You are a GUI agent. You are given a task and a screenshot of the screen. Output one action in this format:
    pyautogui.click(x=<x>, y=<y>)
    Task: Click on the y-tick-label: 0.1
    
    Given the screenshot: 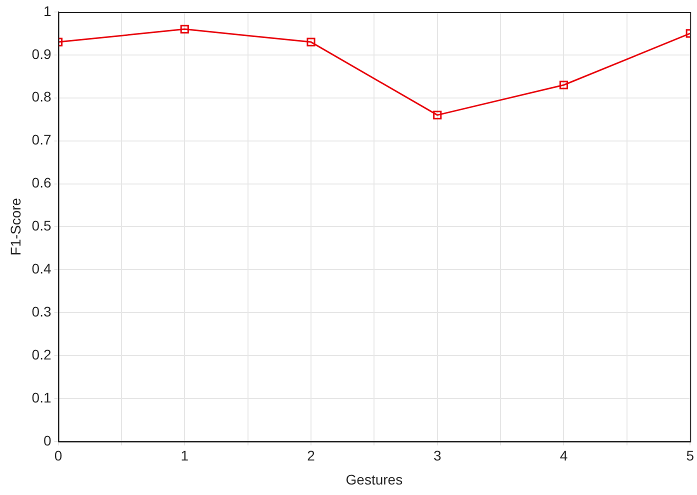 What is the action you would take?
    pyautogui.click(x=42, y=397)
    